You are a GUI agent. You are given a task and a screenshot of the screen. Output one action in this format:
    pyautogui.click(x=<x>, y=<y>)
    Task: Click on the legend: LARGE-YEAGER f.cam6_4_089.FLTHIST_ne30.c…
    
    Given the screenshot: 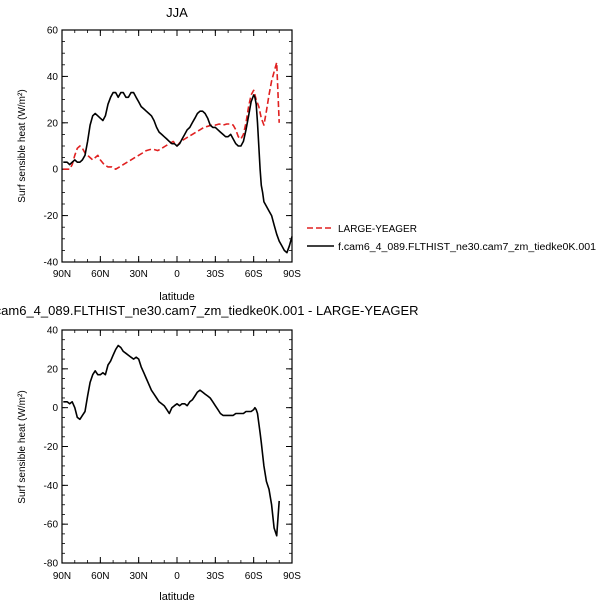 What is the action you would take?
    pyautogui.click(x=451, y=238)
    